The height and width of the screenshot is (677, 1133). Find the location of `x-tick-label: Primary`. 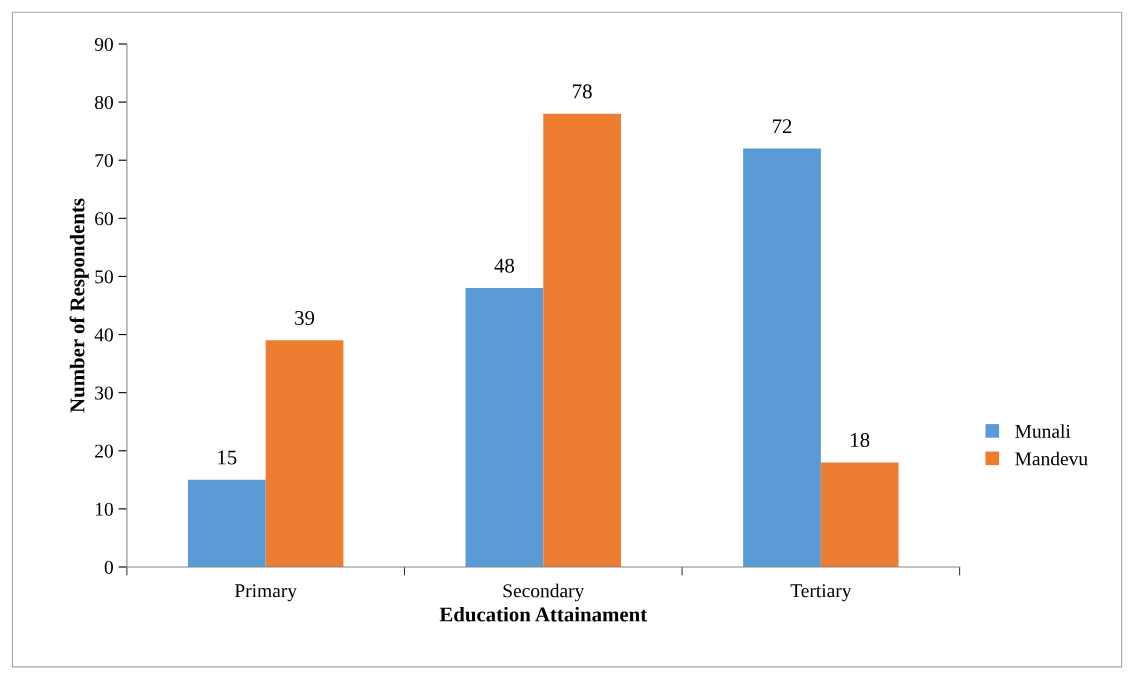

x-tick-label: Primary is located at coordinates (265, 593).